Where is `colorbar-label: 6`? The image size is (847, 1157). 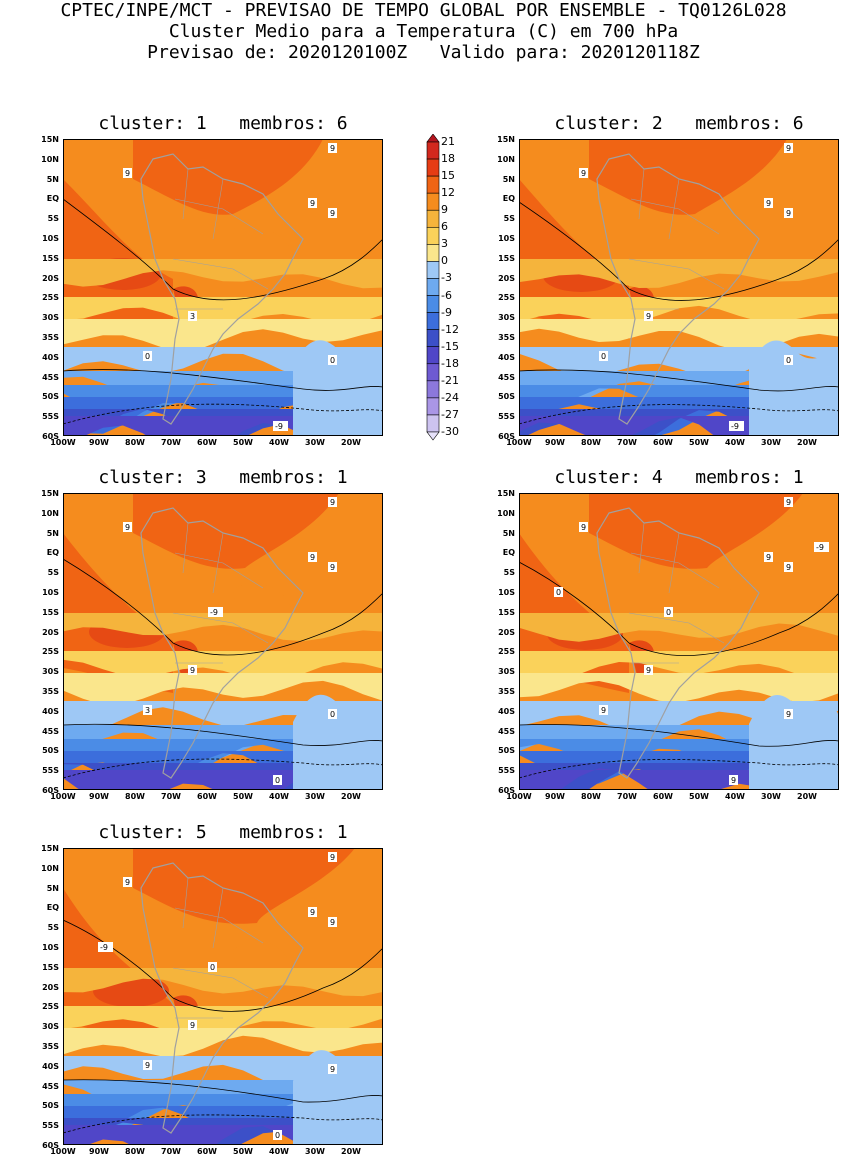 colorbar-label: 6 is located at coordinates (444, 227).